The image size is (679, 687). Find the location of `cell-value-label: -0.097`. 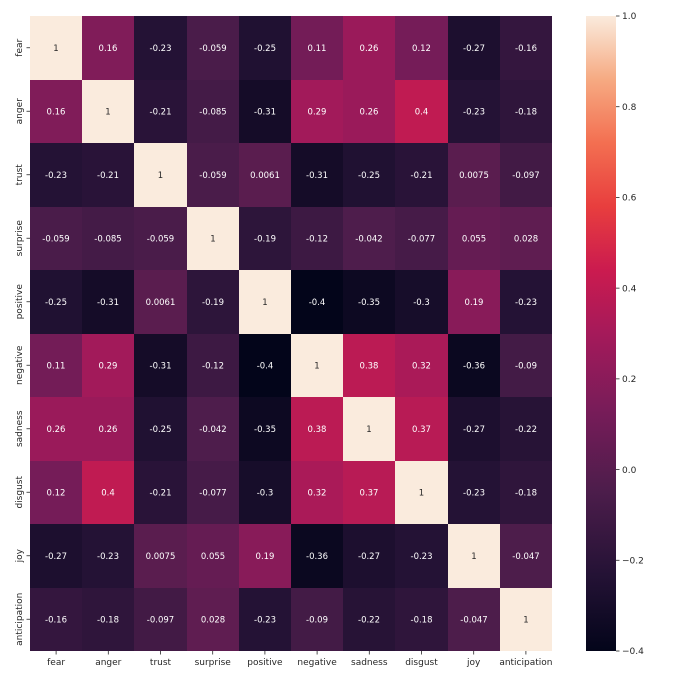

cell-value-label: -0.097 is located at coordinates (525, 176).